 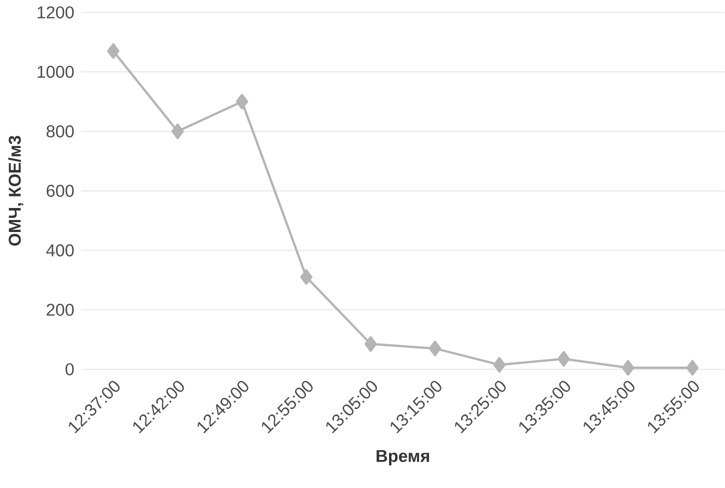 I want to click on y-tick-label: 1000, so click(x=56, y=72).